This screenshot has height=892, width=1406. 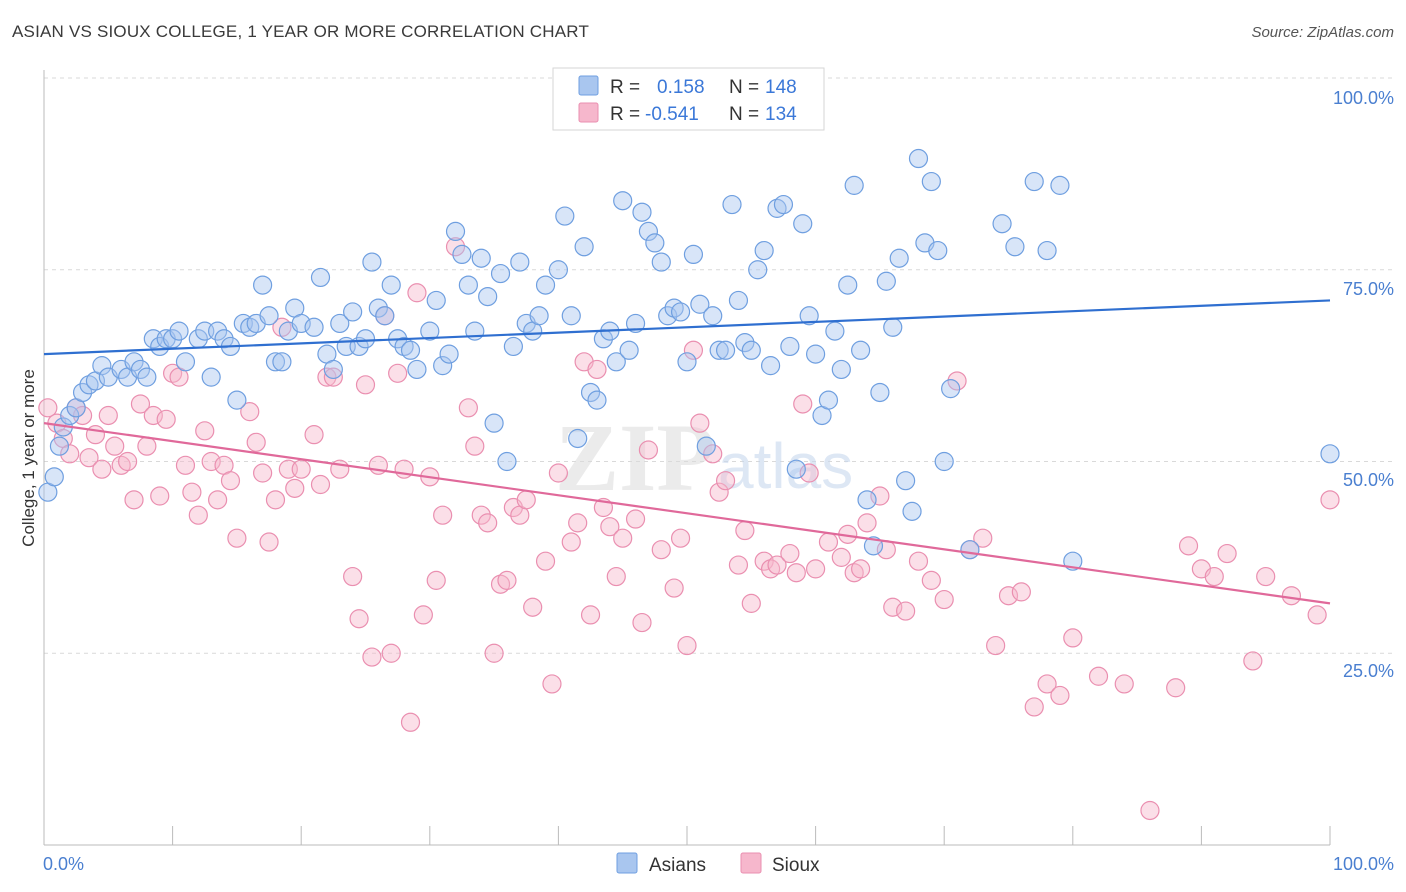 What do you see at coordinates (744, 114) in the screenshot?
I see `legend-sioux-n-label: N =` at bounding box center [744, 114].